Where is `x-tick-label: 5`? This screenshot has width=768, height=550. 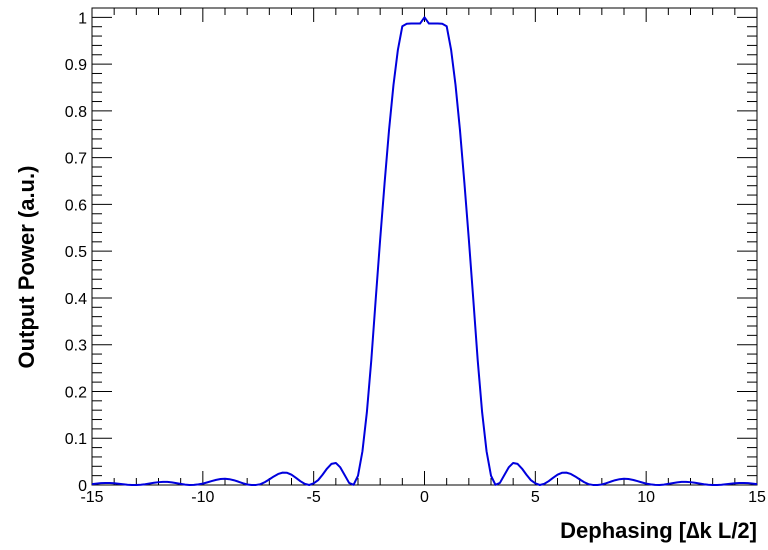 x-tick-label: 5 is located at coordinates (535, 497).